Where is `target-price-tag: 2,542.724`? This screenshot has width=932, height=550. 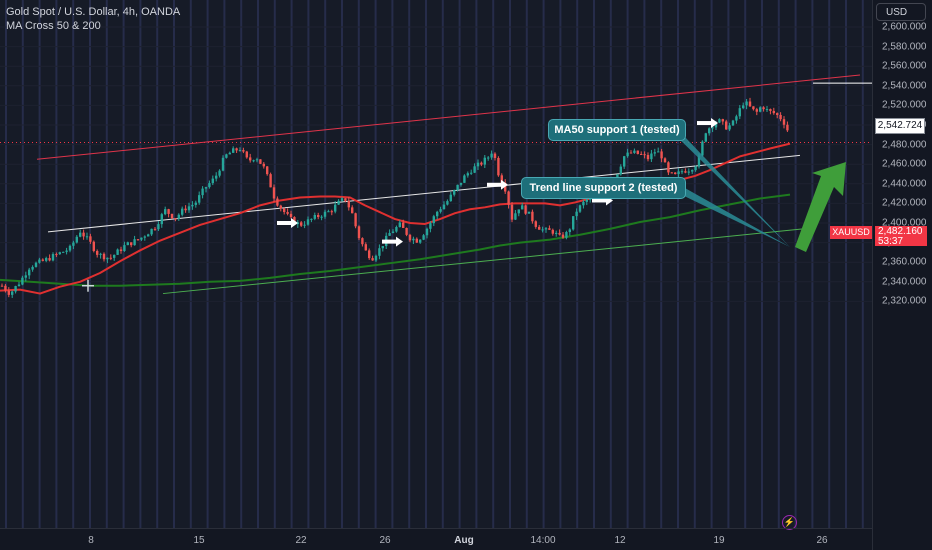
target-price-tag: 2,542.724 is located at coordinates (900, 126).